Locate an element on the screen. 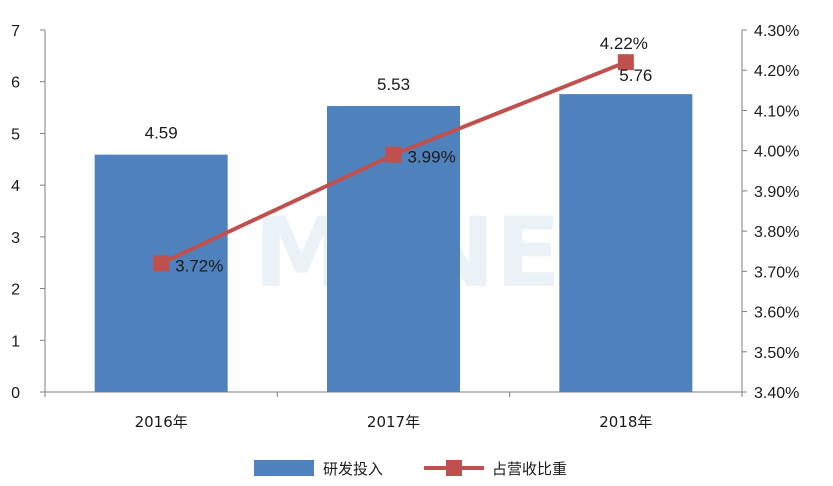 The image size is (833, 486). line-value-label: 3.72% is located at coordinates (199, 265).